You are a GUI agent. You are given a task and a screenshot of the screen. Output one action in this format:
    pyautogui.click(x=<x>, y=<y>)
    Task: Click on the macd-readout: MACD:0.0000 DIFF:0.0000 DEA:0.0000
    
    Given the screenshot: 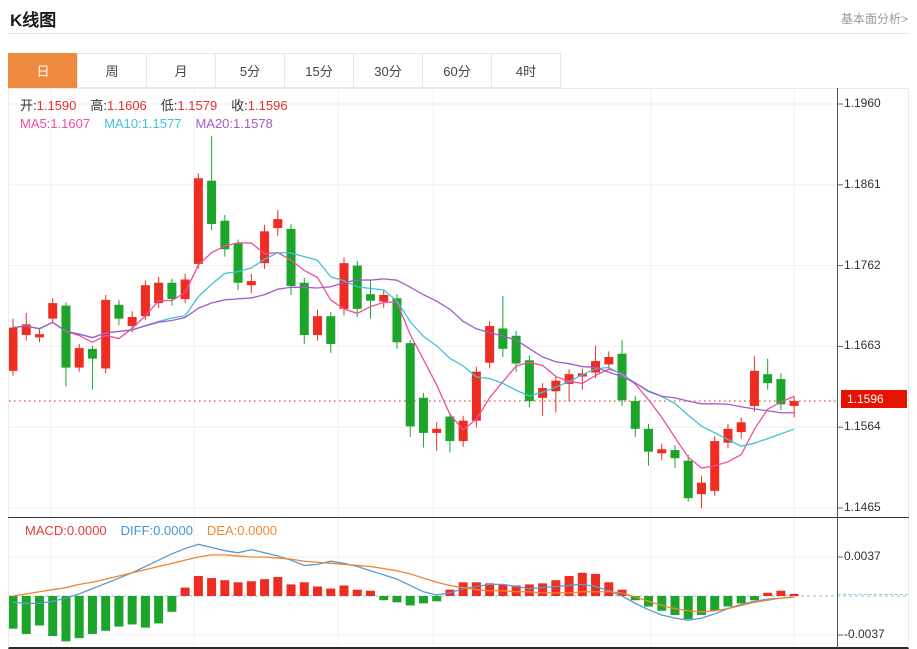 What is the action you would take?
    pyautogui.click(x=158, y=530)
    